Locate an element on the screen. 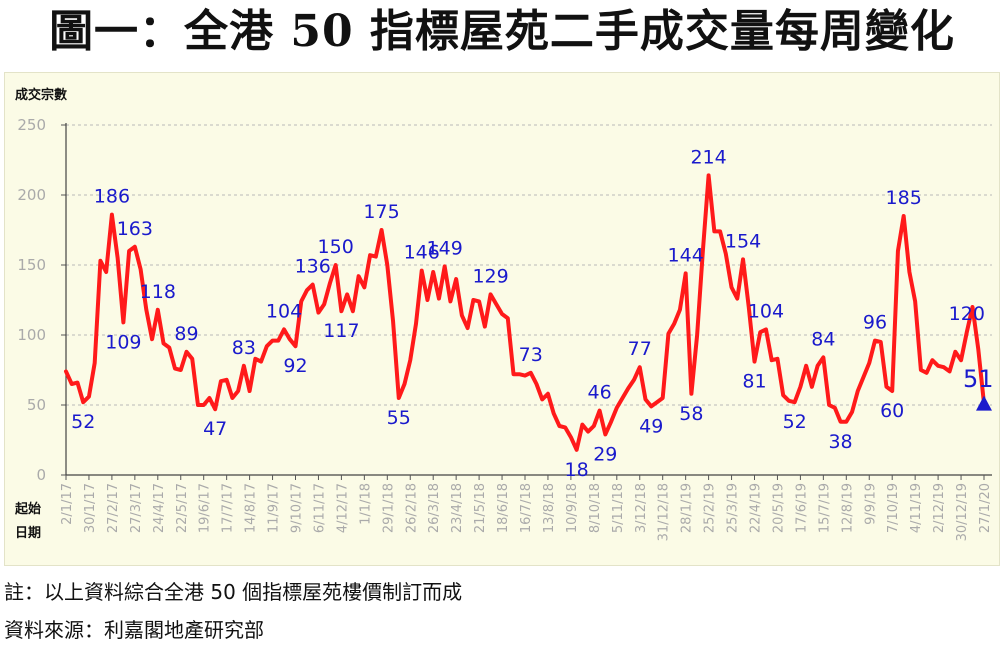 The width and height of the screenshot is (1004, 648). data-label: 144 is located at coordinates (686, 255).